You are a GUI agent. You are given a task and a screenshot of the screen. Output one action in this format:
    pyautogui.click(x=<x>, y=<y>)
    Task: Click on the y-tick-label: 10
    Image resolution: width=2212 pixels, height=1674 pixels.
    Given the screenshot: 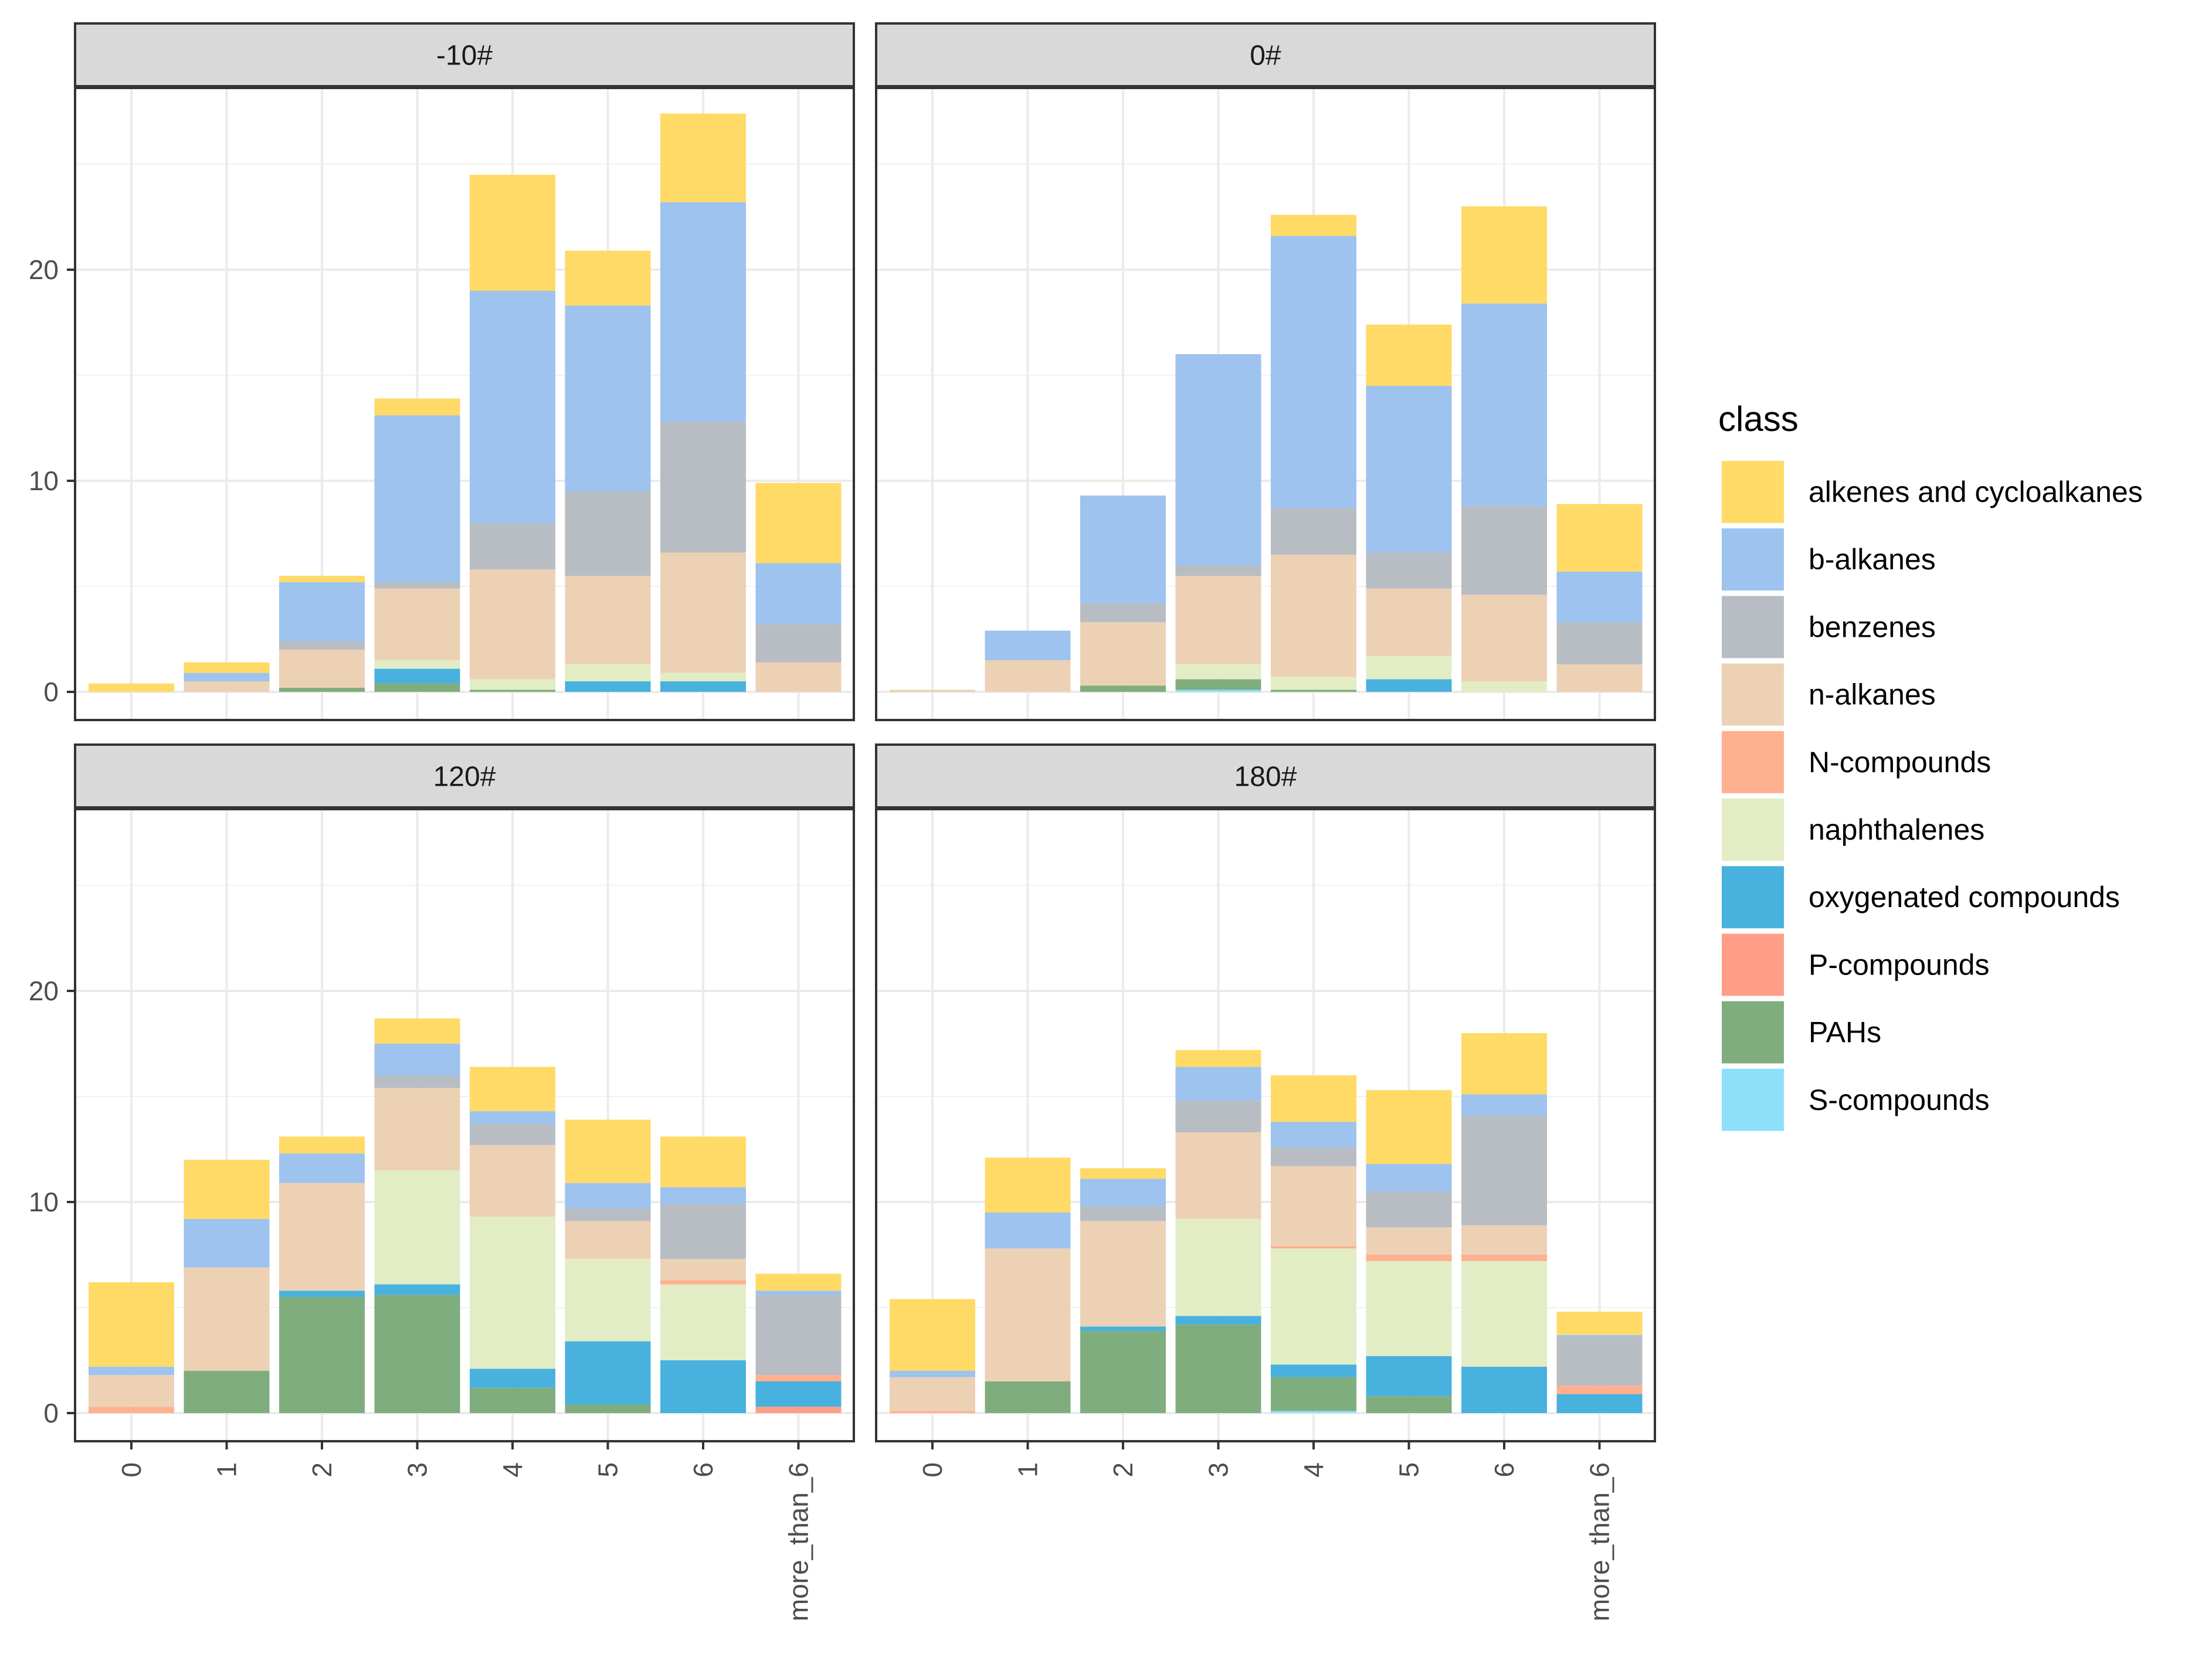 What is the action you would take?
    pyautogui.click(x=44, y=1202)
    